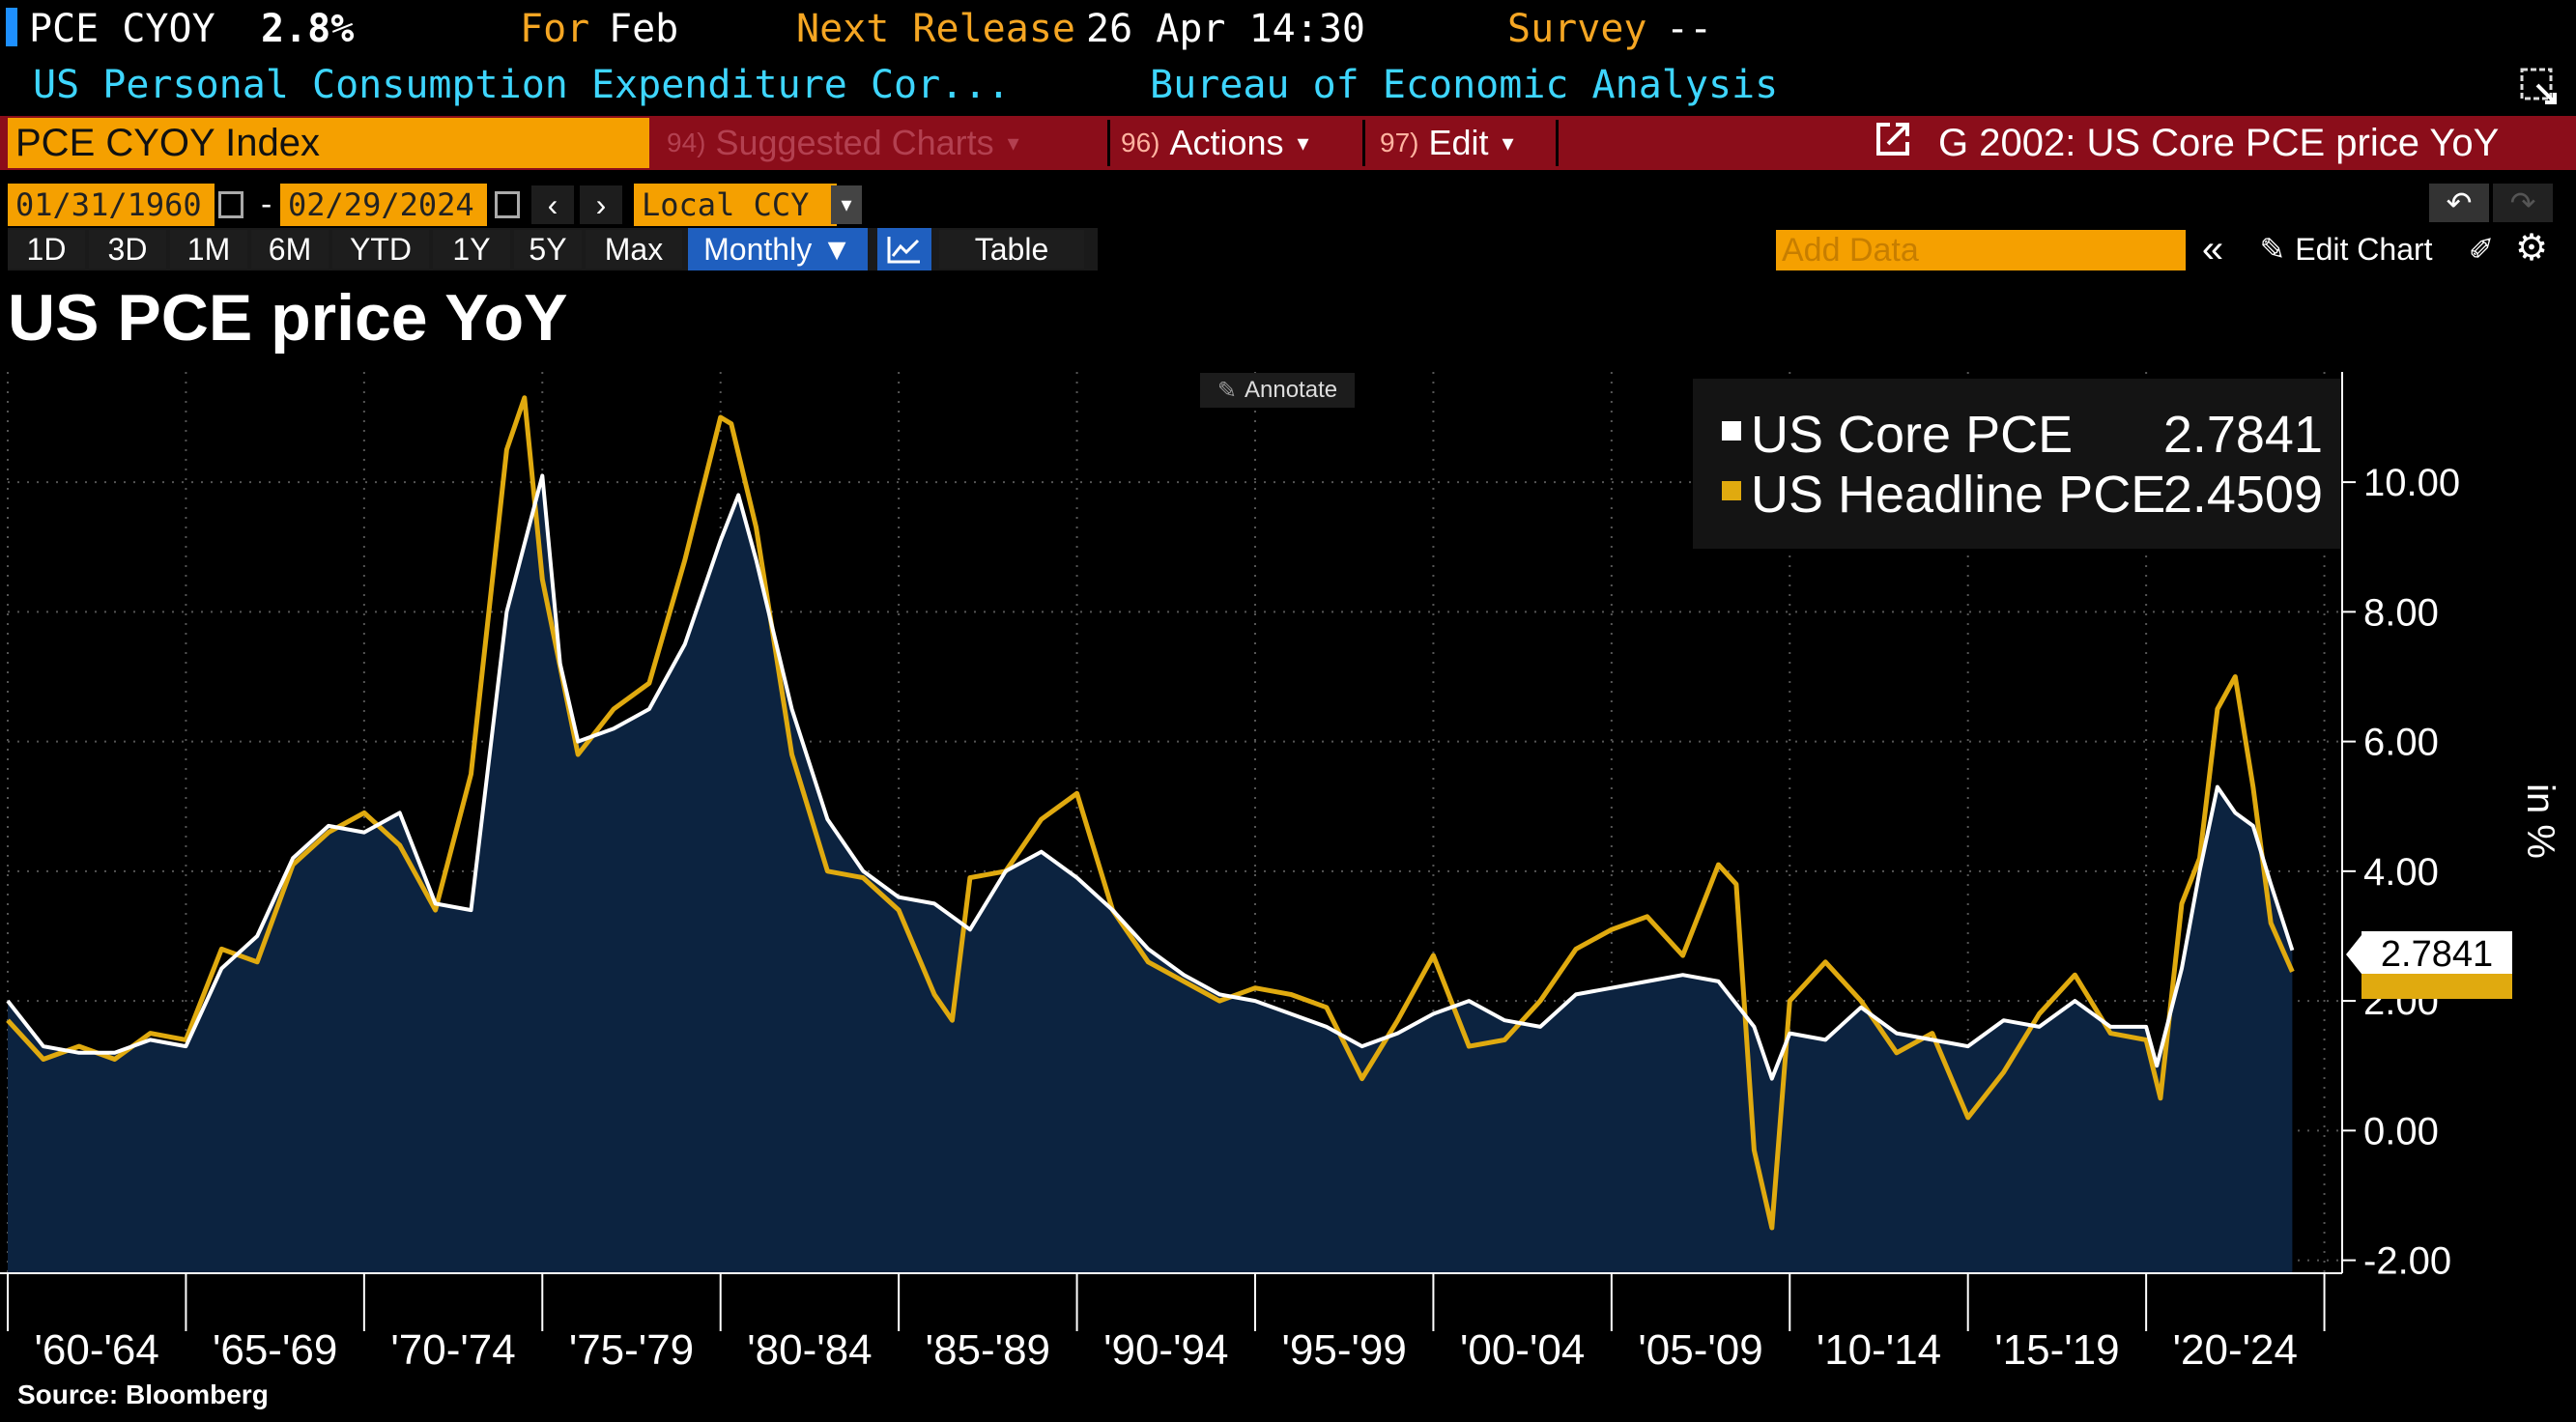 Image resolution: width=2576 pixels, height=1422 pixels. I want to click on x-tick-label: '85-'89, so click(988, 1350).